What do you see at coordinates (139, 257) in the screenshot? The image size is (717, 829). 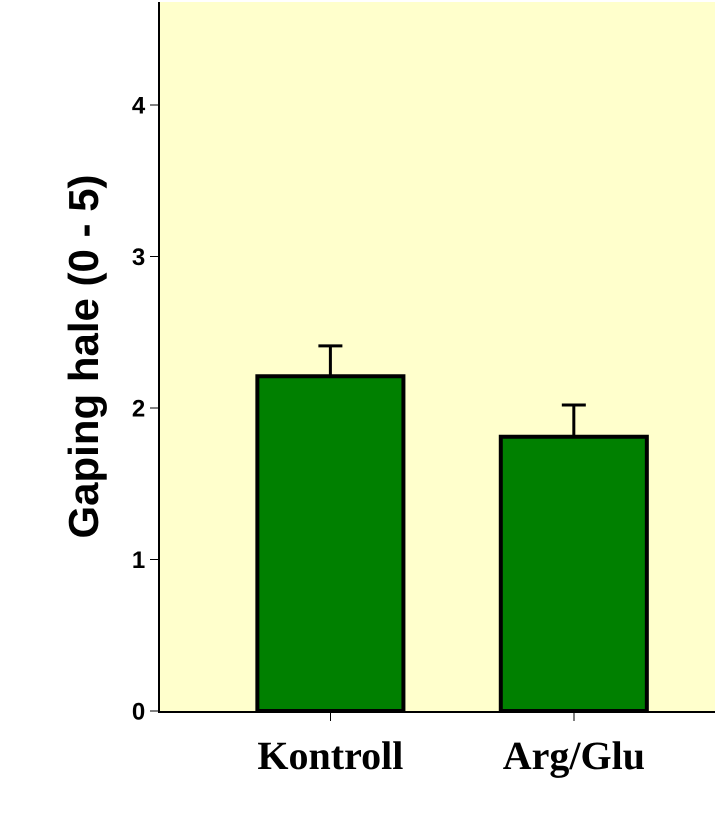 I see `y-tick-label: 3` at bounding box center [139, 257].